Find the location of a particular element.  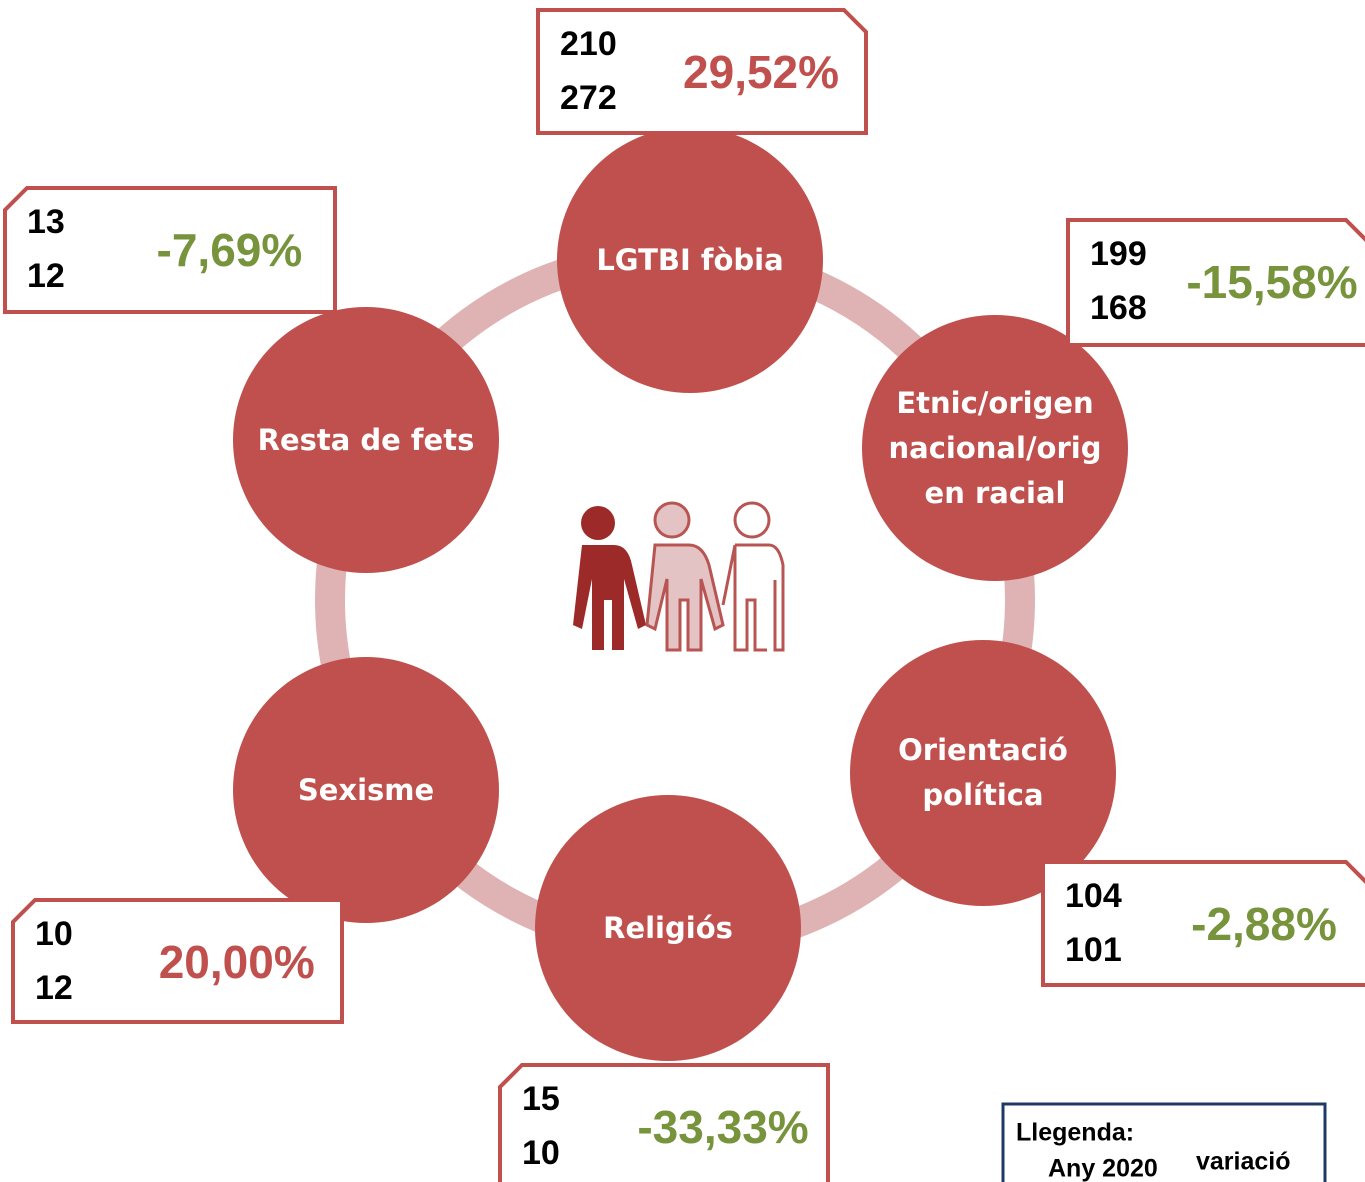

value-box: 15 10 -33,33% is located at coordinates (664, 1122).